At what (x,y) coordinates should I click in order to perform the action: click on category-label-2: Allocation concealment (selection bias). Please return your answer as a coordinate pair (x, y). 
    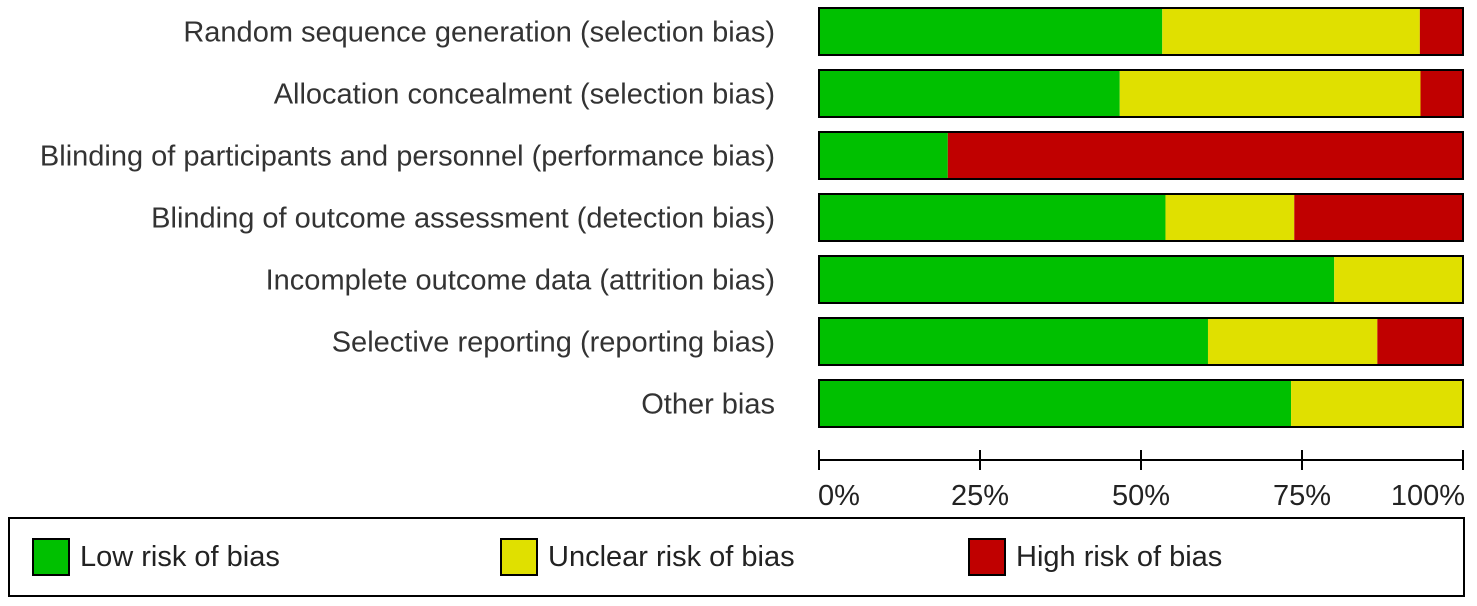
    Looking at the image, I should click on (524, 95).